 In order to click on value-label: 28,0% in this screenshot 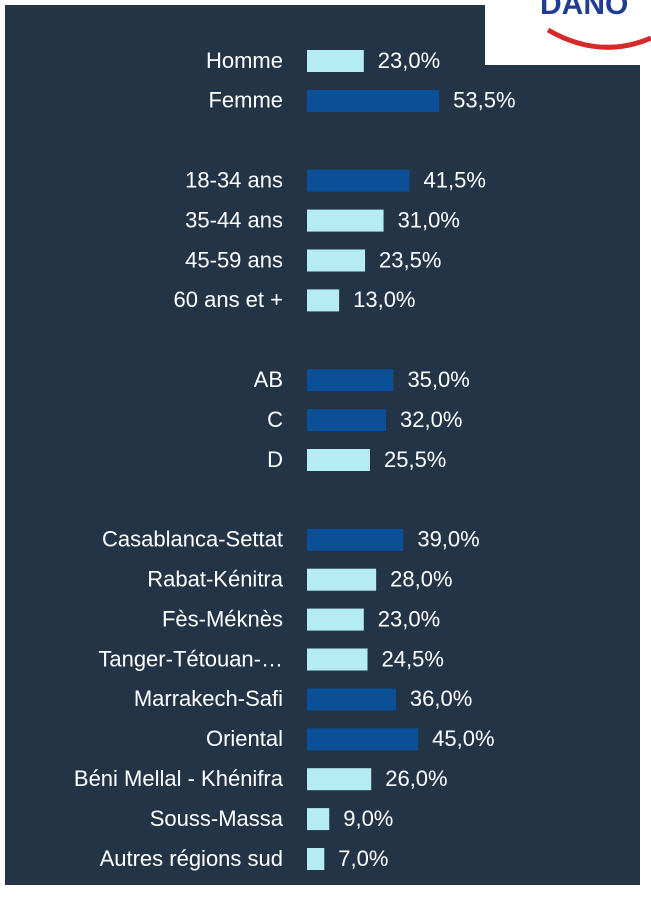, I will do `click(421, 579)`.